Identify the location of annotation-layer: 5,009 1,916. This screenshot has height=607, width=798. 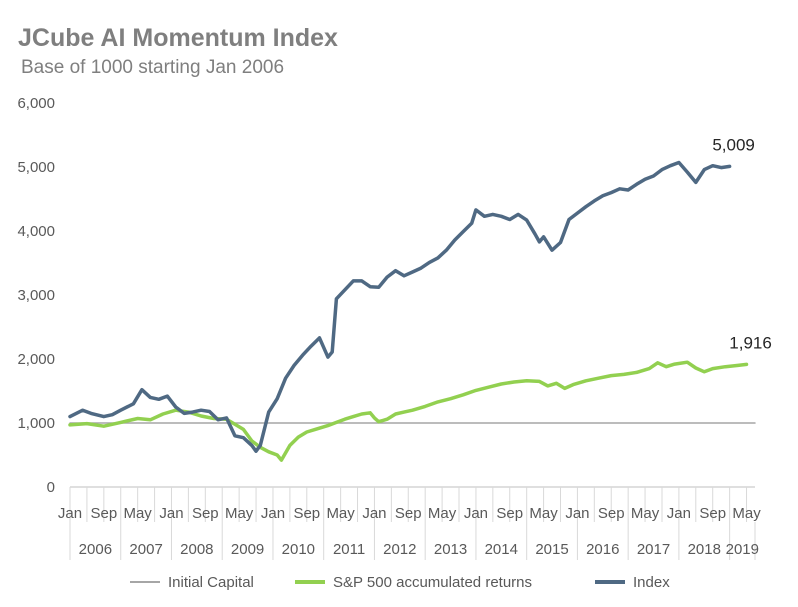
(741, 243).